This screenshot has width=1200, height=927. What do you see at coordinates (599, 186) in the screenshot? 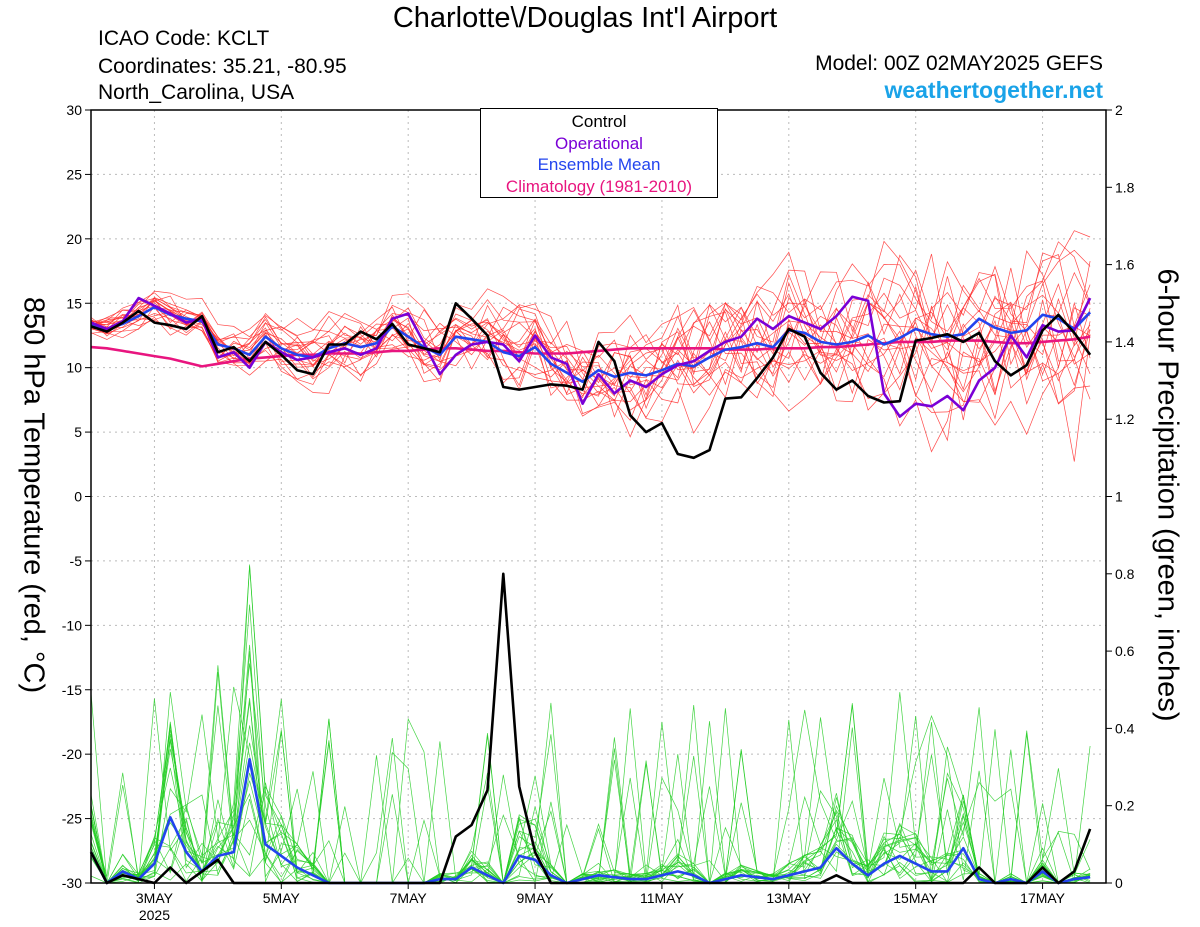
I see `legend-entry-climatology: Climatology (1981-2010)` at bounding box center [599, 186].